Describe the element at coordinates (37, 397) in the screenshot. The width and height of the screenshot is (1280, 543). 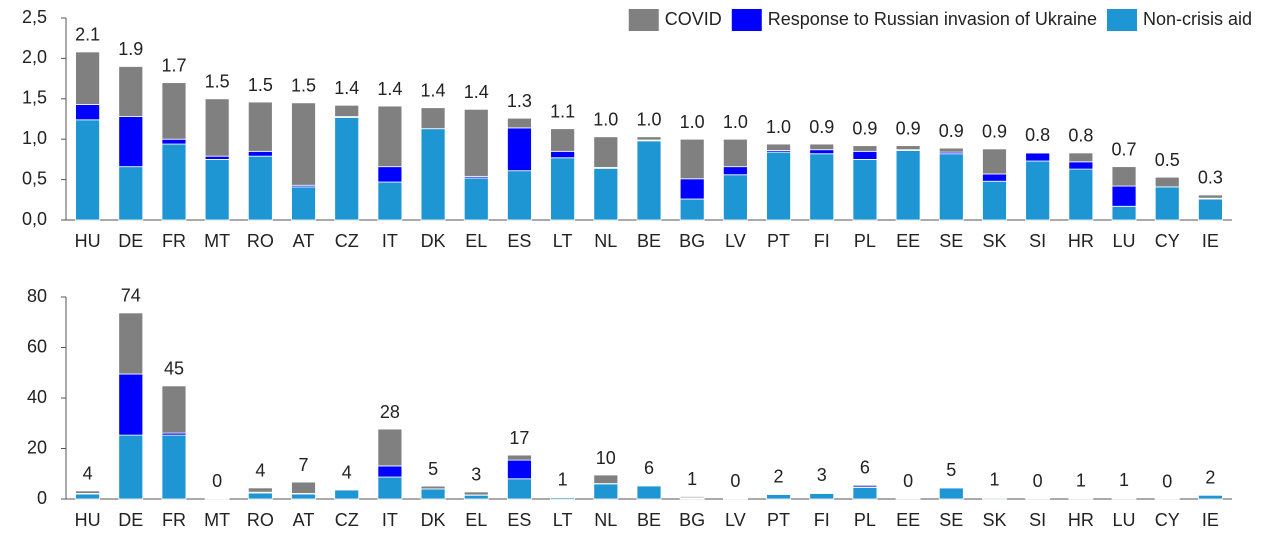
I see `y-tick-label: 40` at that location.